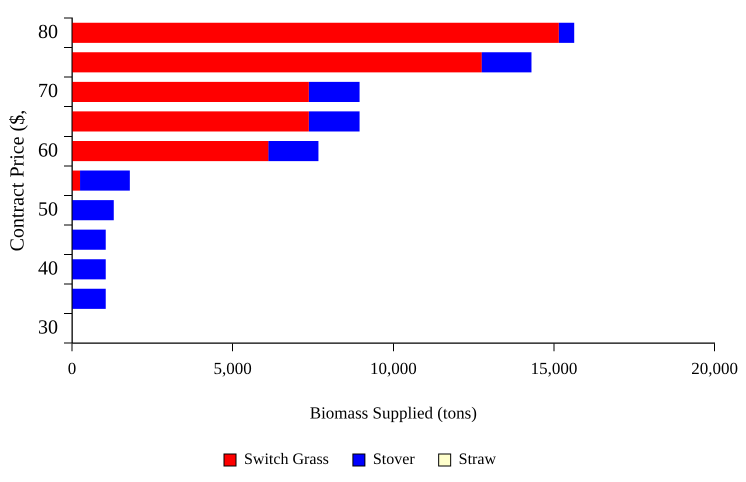 The width and height of the screenshot is (746, 482). I want to click on y-tick-label: 30, so click(48, 327).